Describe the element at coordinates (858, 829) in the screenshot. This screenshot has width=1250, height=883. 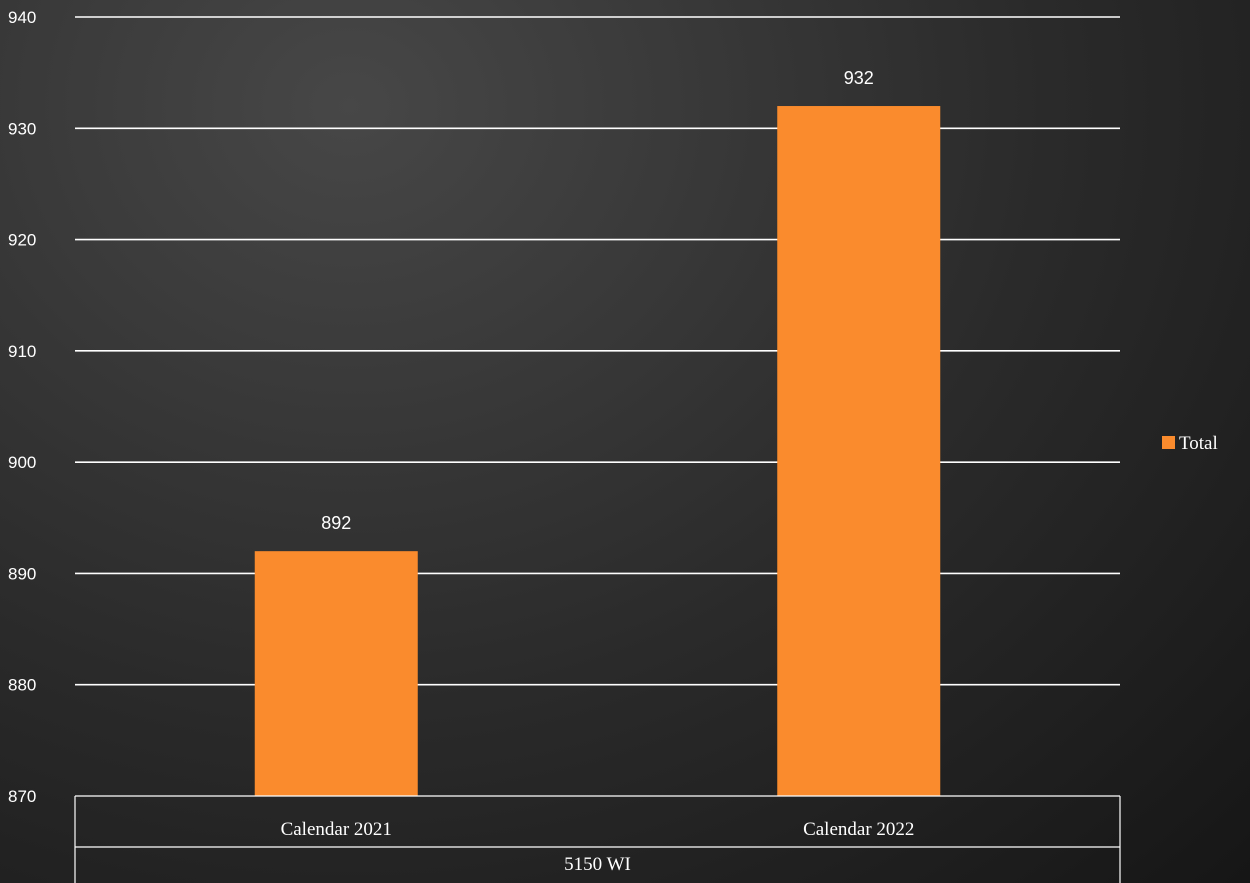
I see `x-category-label: Calendar 2022` at that location.